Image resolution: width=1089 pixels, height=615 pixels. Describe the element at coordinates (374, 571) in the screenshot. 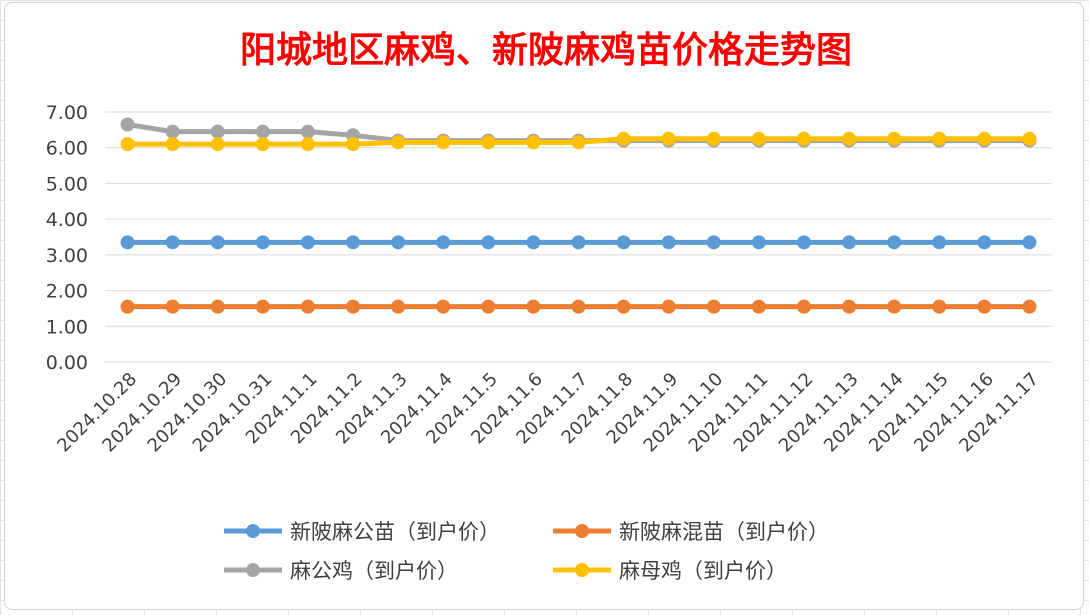

I see `legend-label: 麻公鸡（到户价）` at that location.